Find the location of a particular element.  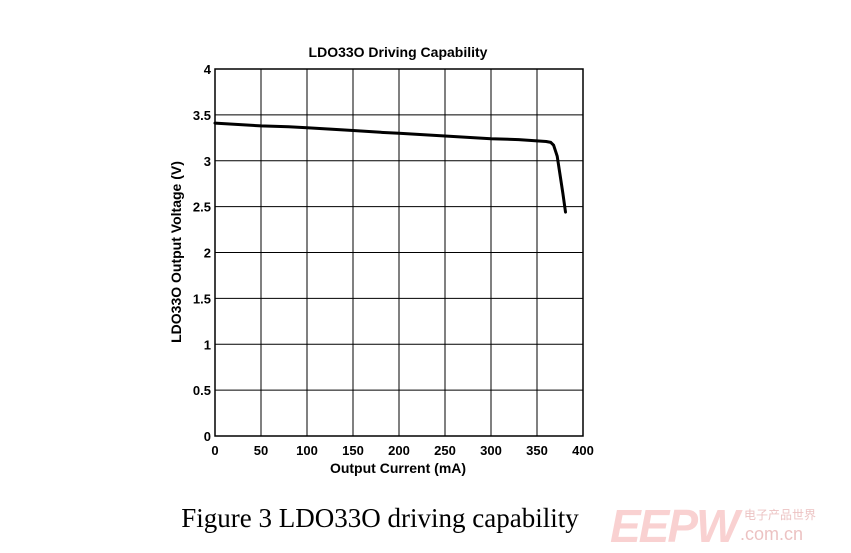

x-tick-label: 250 is located at coordinates (445, 450).